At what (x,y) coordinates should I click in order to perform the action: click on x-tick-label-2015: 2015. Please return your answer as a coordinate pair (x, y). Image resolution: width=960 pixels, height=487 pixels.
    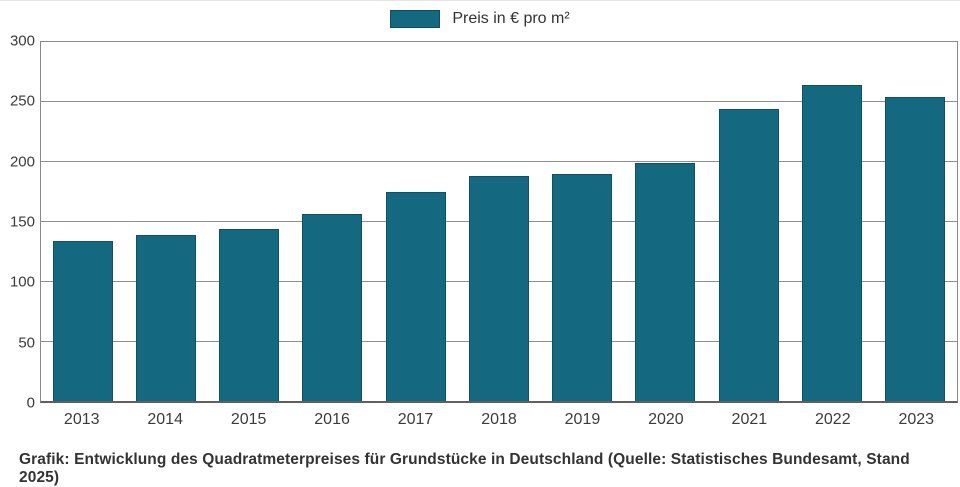
    Looking at the image, I should click on (248, 419).